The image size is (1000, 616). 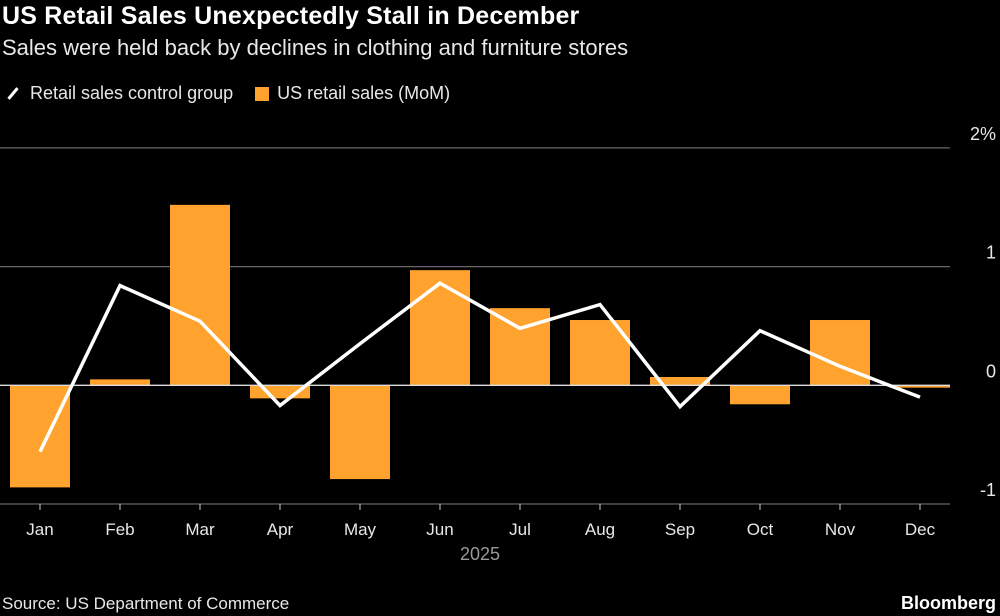 I want to click on x-tick-label: Apr, so click(x=280, y=529).